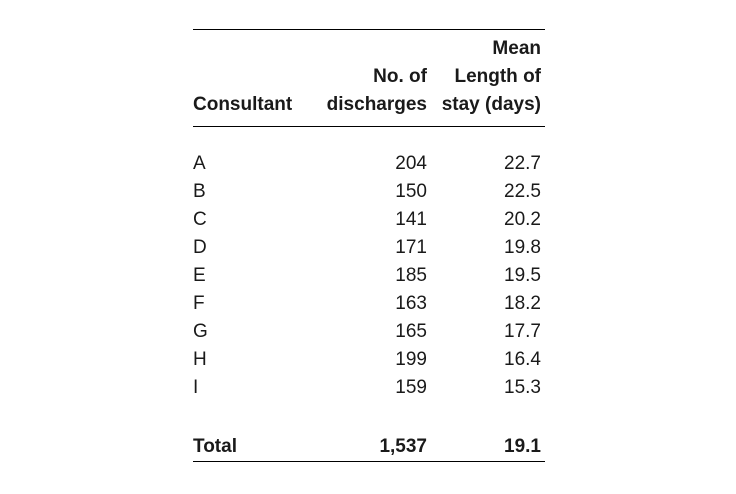 This screenshot has width=736, height=494. I want to click on discharges-cell: 171, so click(411, 247).